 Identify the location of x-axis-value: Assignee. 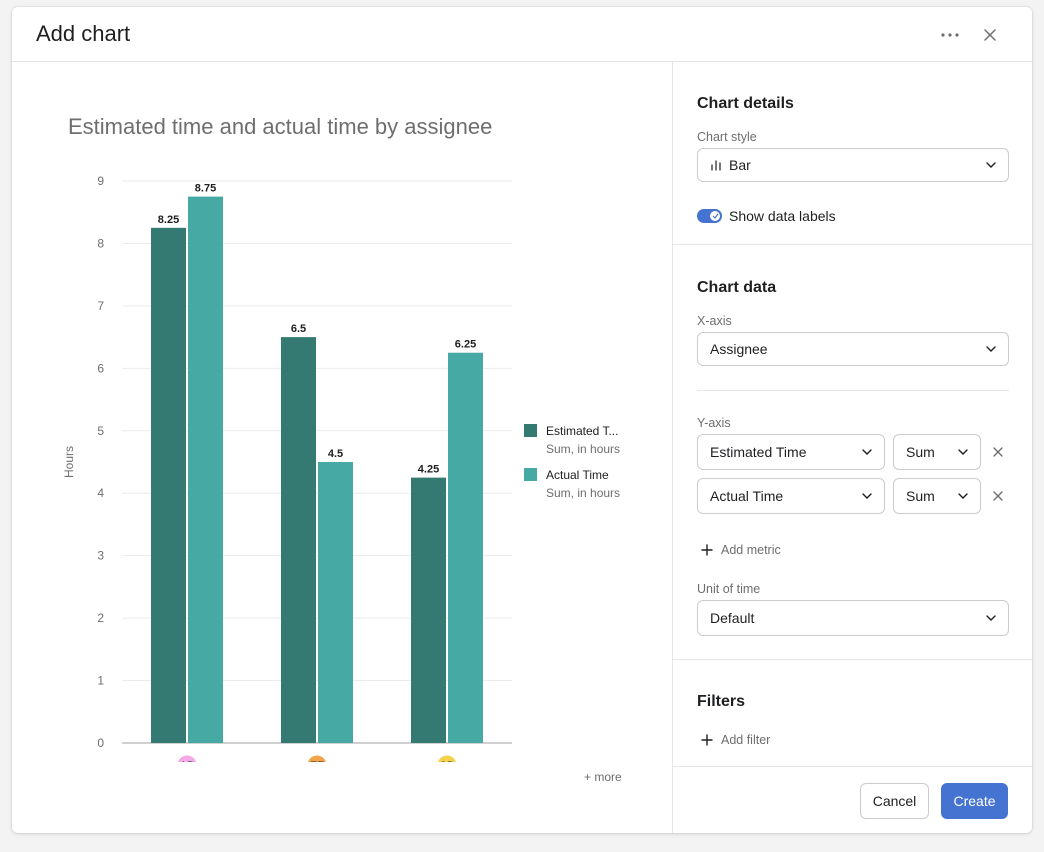
(739, 349).